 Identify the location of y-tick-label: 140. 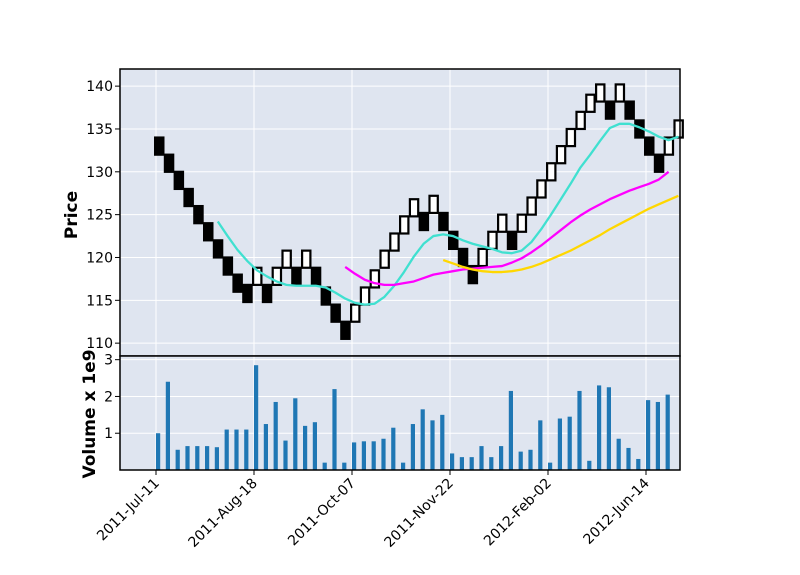
(99, 87).